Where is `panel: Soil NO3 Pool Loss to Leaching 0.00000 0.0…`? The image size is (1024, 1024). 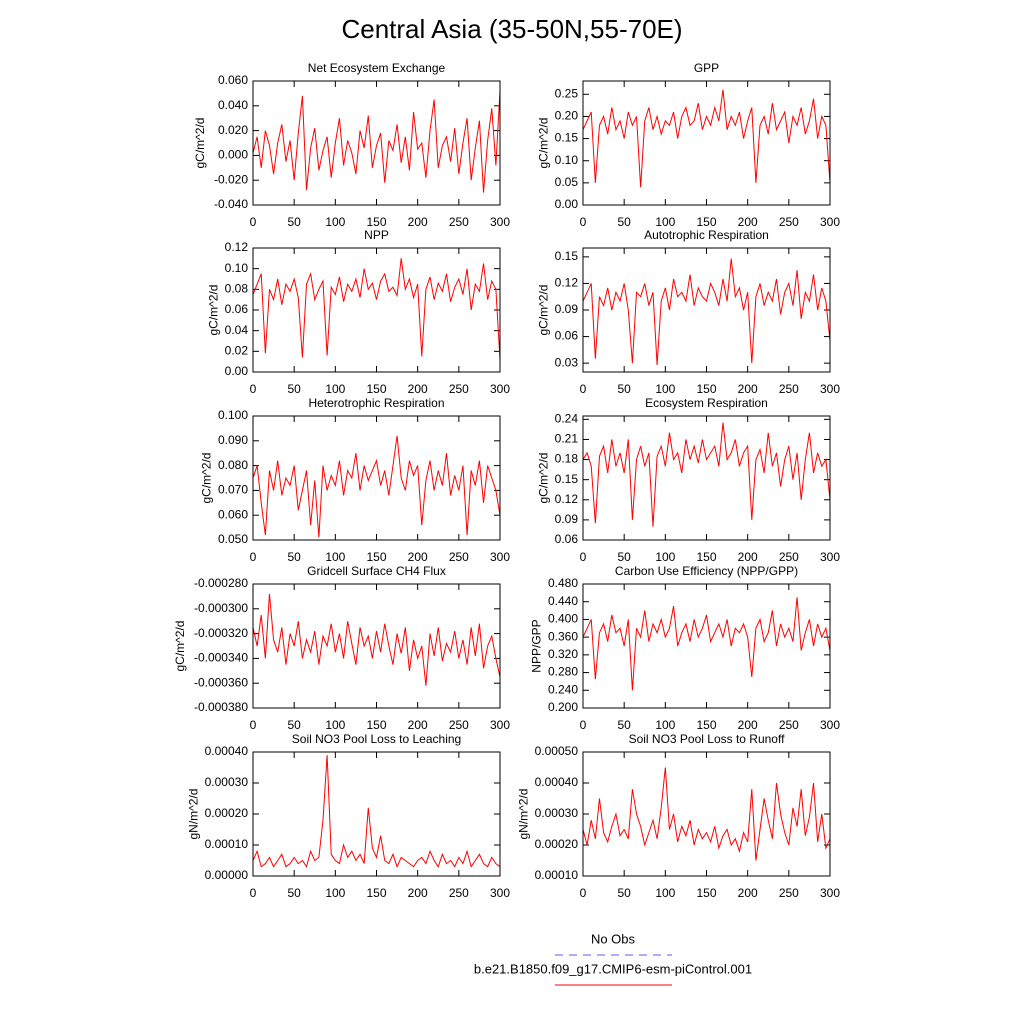
panel: Soil NO3 Pool Loss to Leaching 0.00000 0.0… is located at coordinates (348, 816).